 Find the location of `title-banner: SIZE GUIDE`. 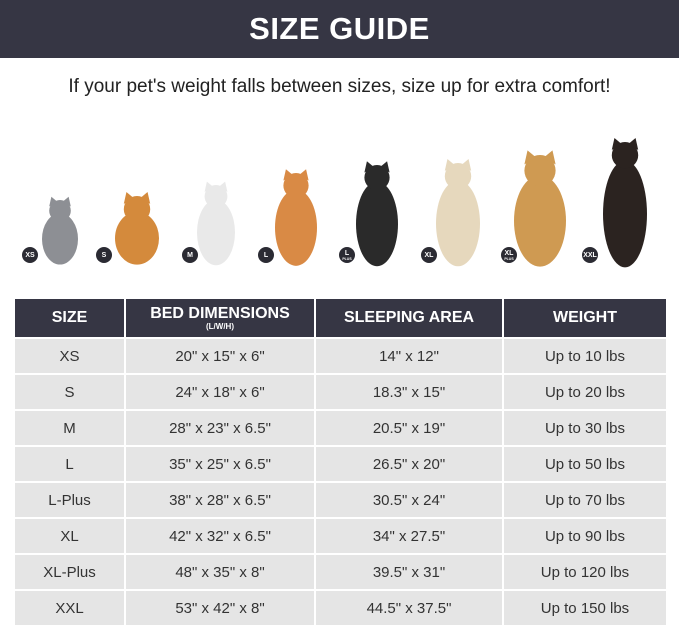

title-banner: SIZE GUIDE is located at coordinates (339, 29).